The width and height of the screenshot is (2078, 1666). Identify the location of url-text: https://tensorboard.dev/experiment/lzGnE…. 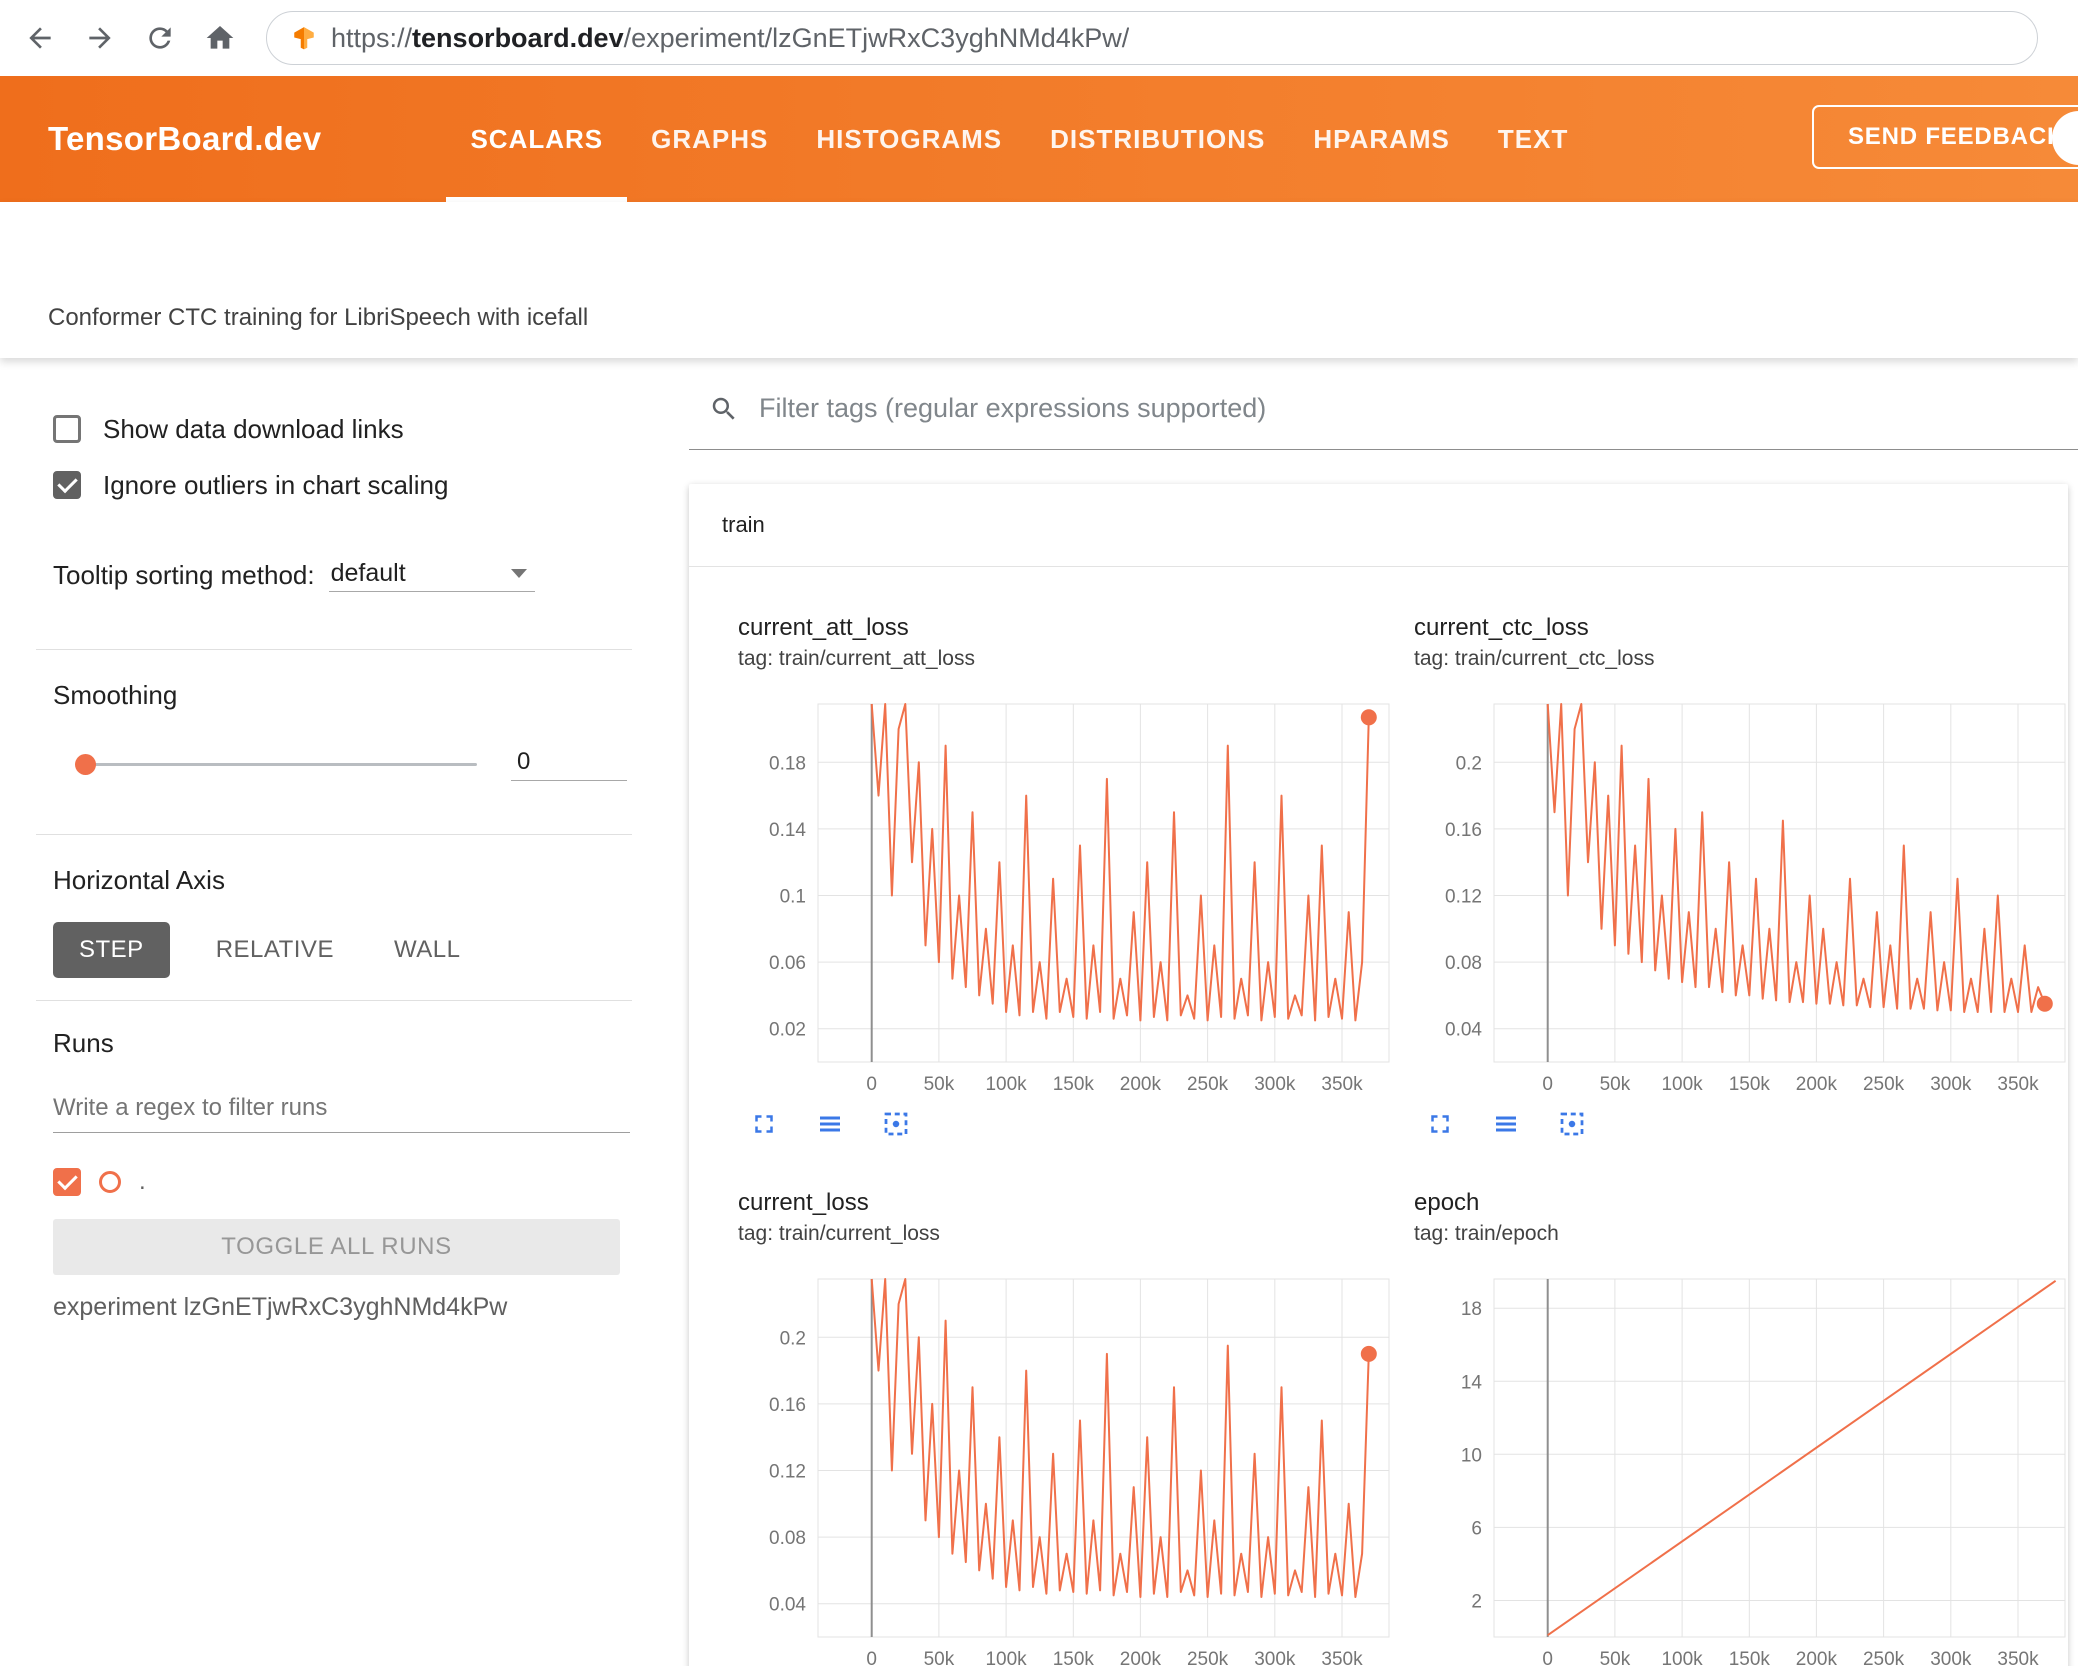
(730, 38).